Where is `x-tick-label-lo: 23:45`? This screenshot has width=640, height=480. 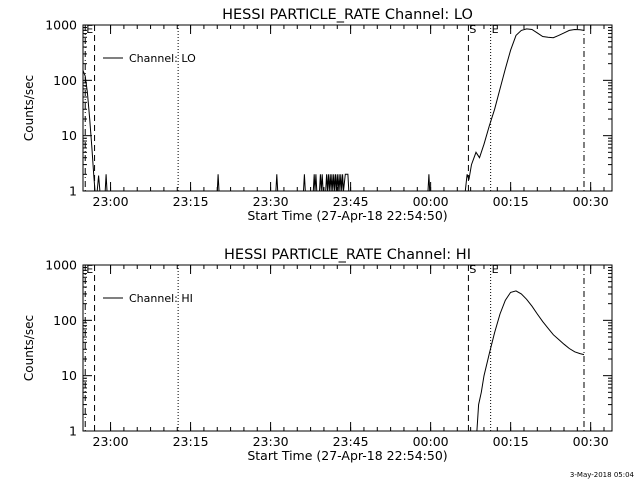 x-tick-label-lo: 23:45 is located at coordinates (351, 201).